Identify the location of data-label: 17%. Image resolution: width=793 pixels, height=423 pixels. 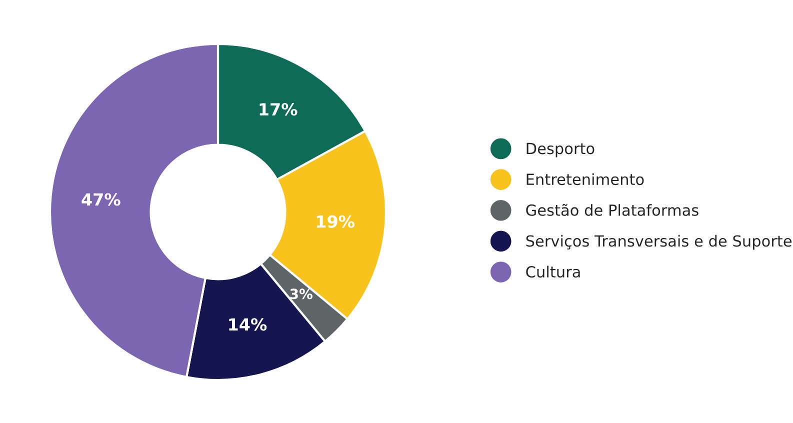
(279, 109).